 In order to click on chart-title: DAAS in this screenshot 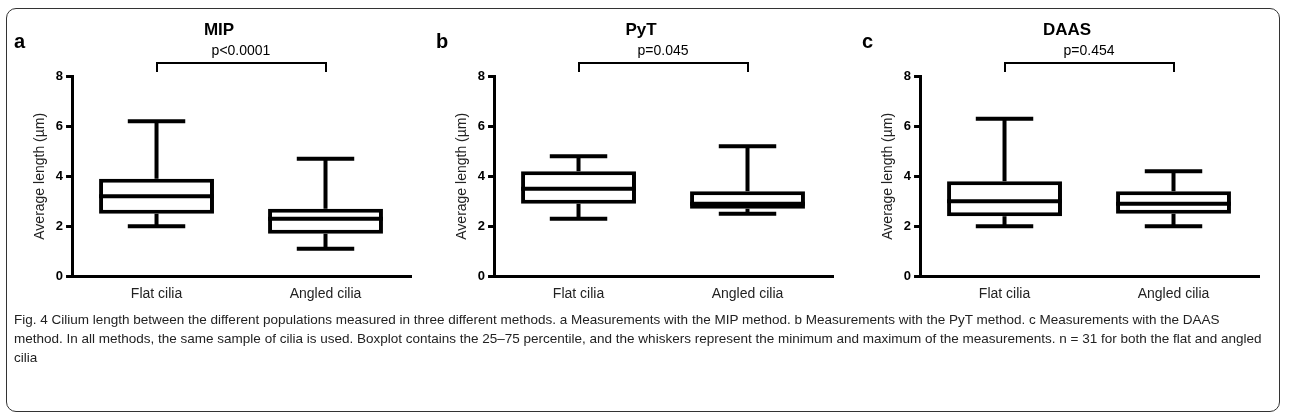, I will do `click(1067, 29)`.